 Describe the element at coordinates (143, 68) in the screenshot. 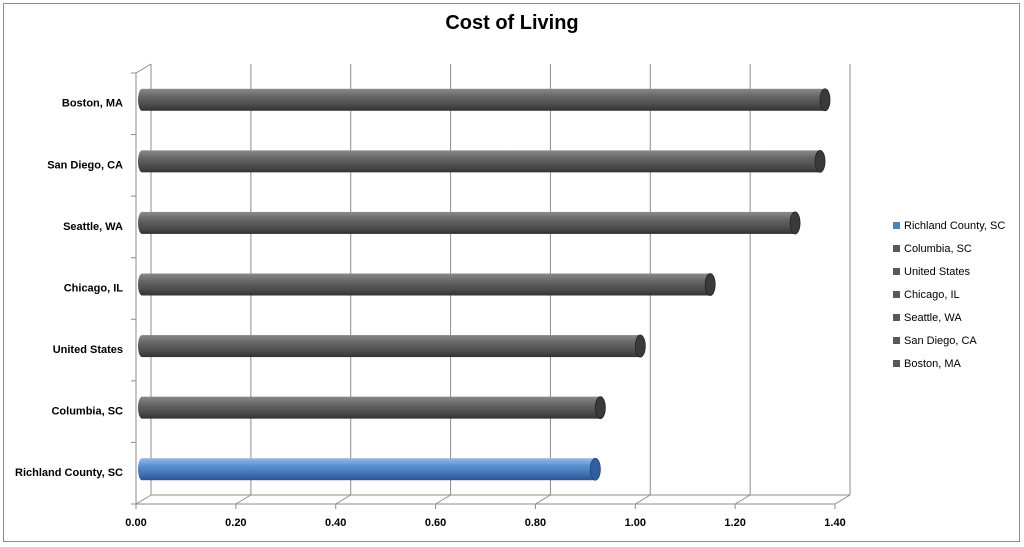

I see `side-wall-top-edge` at that location.